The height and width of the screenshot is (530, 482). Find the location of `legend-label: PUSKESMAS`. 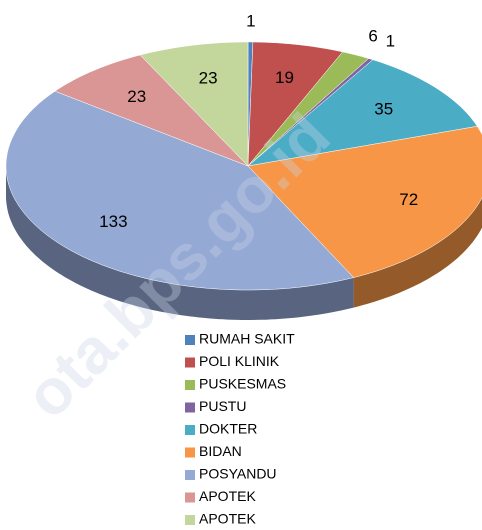

legend-label: PUSKESMAS is located at coordinates (242, 384).